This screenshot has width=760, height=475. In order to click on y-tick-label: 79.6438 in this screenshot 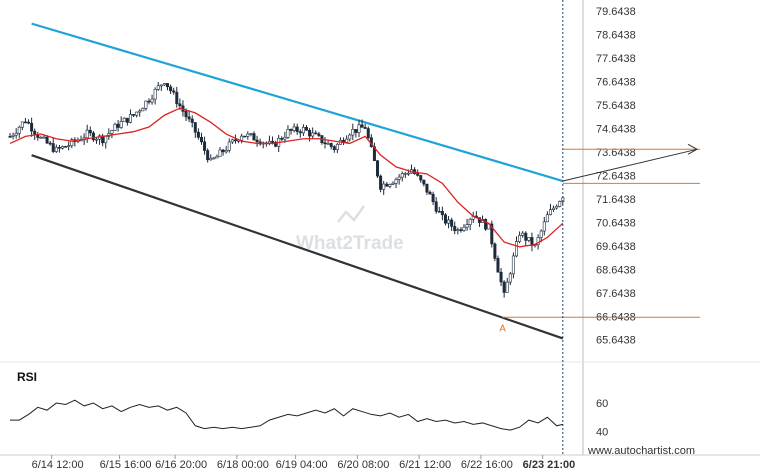, I will do `click(616, 12)`.